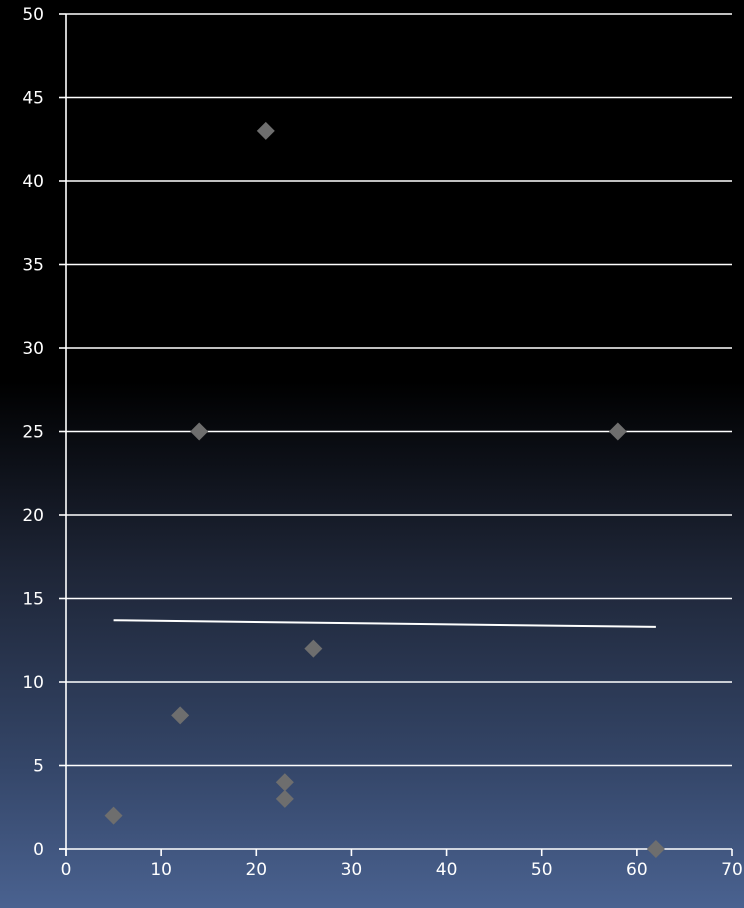 Image resolution: width=744 pixels, height=908 pixels. What do you see at coordinates (33, 349) in the screenshot?
I see `y-tick-label: 30` at bounding box center [33, 349].